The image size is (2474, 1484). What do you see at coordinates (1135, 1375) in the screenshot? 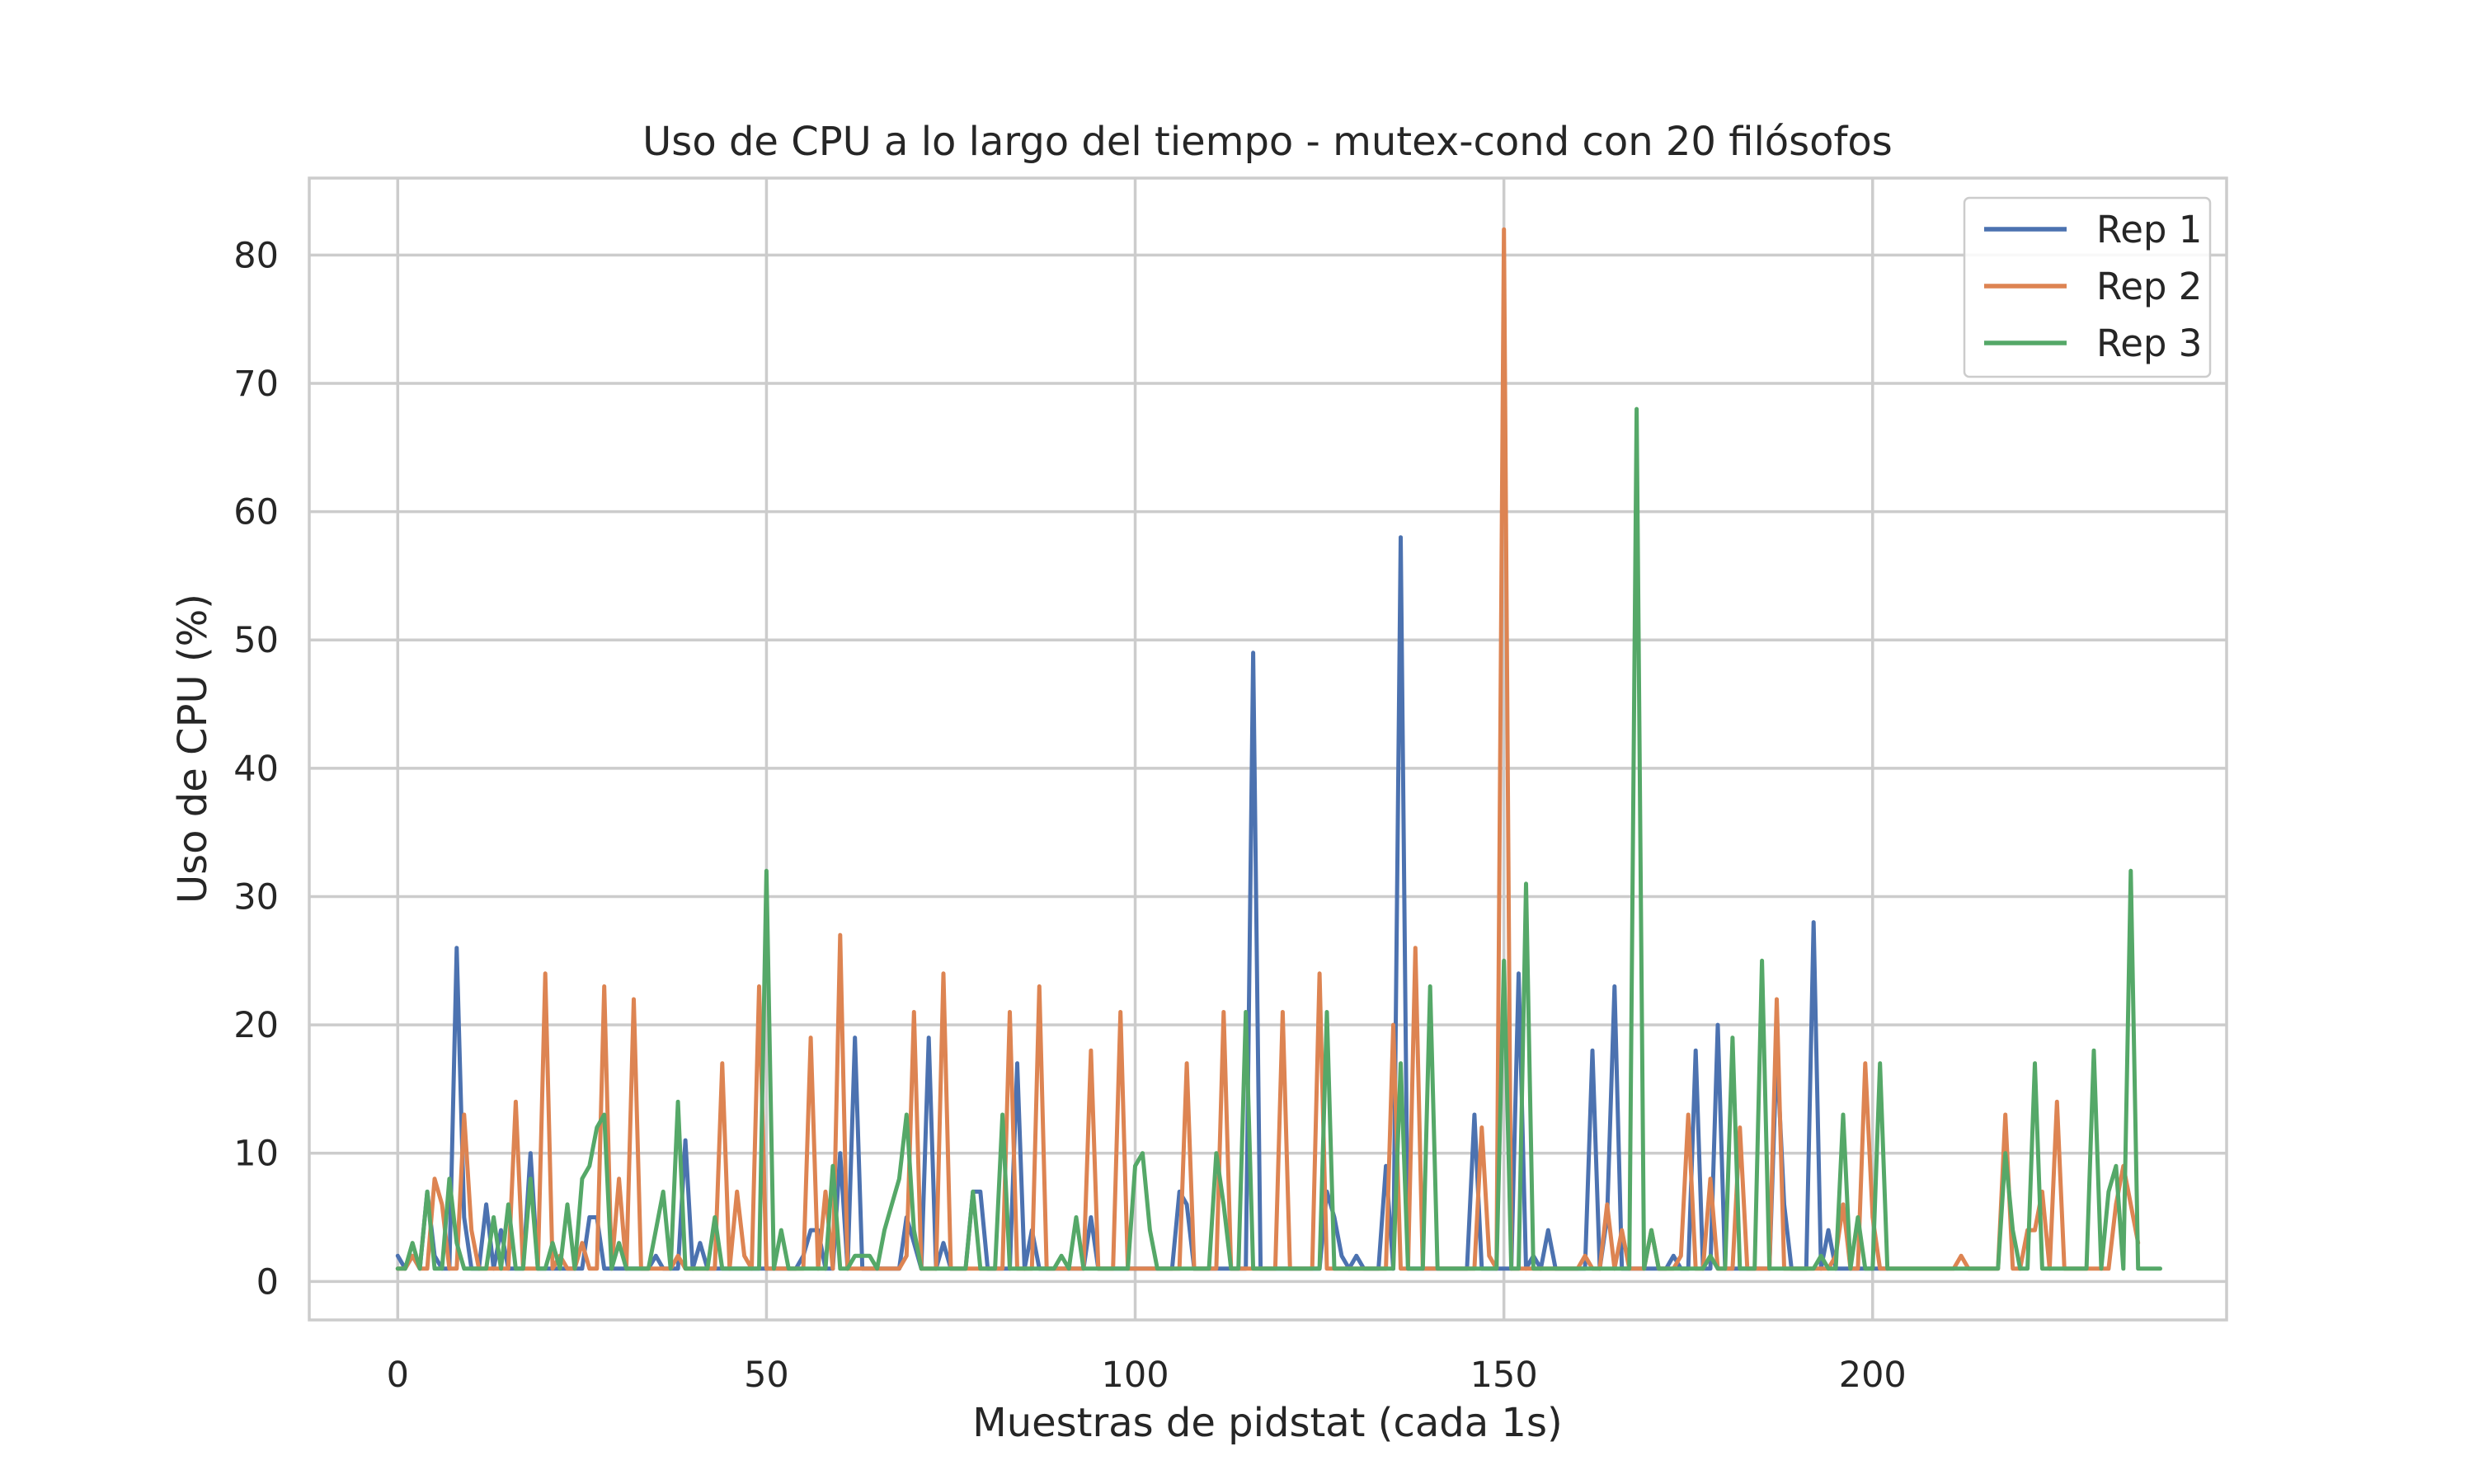
I see `x-tick-label: 100` at bounding box center [1135, 1375].